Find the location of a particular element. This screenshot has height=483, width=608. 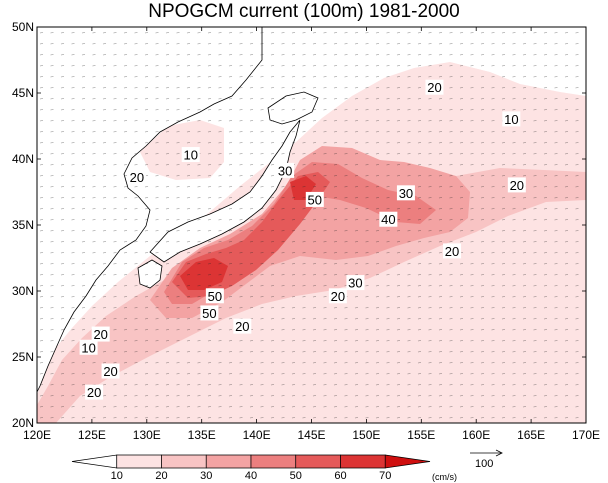

lon-tick-label: 165E is located at coordinates (531, 435).